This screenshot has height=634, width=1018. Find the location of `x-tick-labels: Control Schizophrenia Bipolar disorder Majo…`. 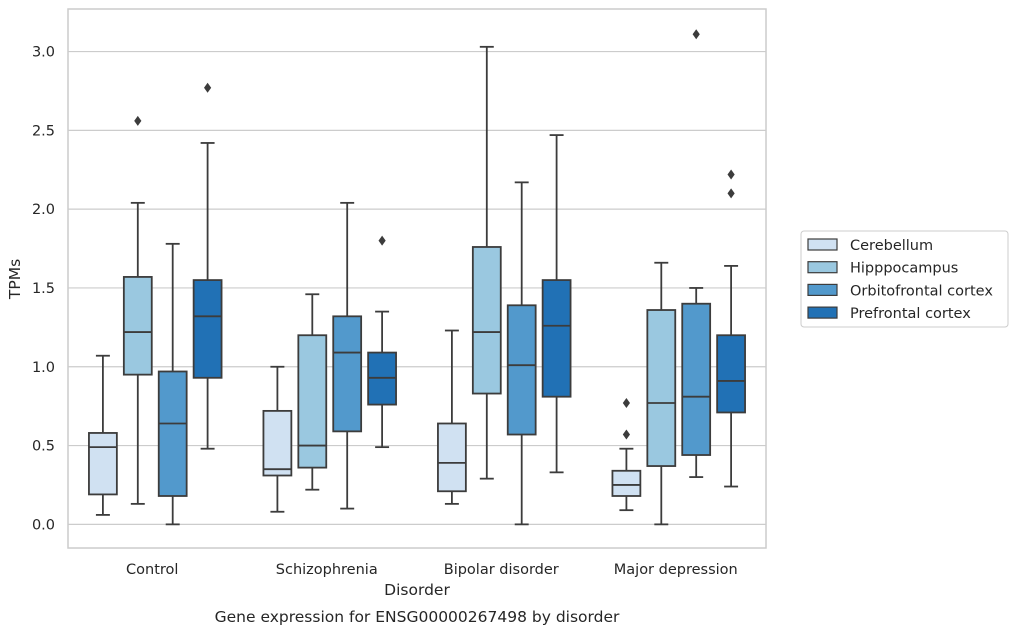

x-tick-labels: Control Schizophrenia Bipolar disorder Majo… is located at coordinates (432, 570).